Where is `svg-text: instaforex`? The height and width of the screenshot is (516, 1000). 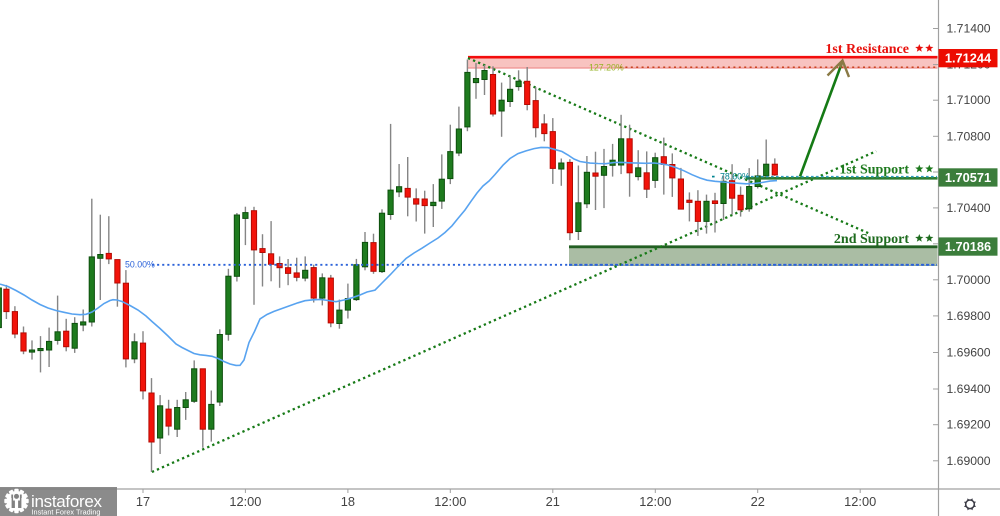 svg-text: instaforex is located at coordinates (67, 501).